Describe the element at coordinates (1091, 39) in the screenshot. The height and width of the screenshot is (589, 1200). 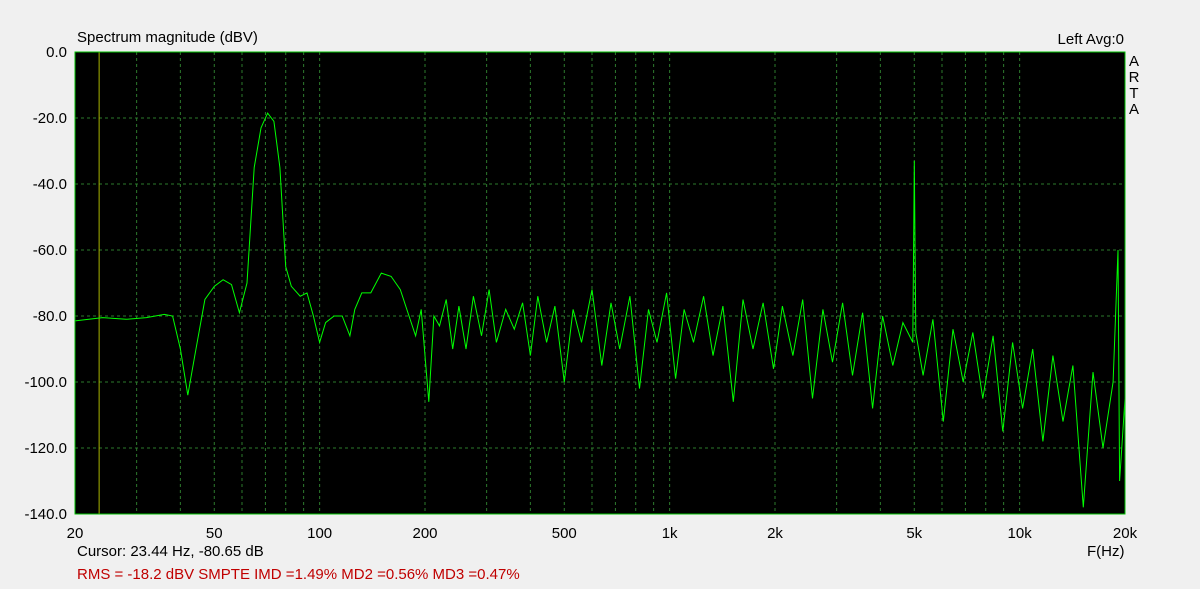
I see `channel-label: Left Avg:0` at that location.